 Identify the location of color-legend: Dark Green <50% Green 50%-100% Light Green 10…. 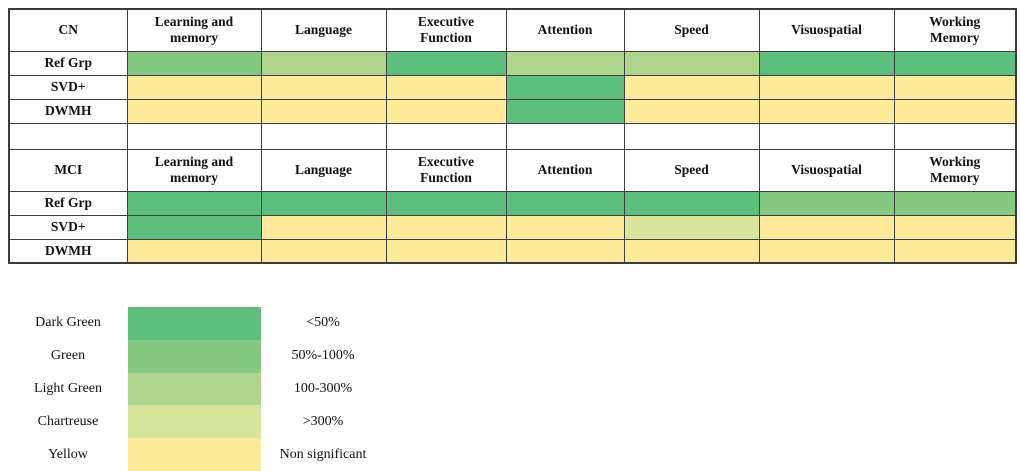
(193, 389).